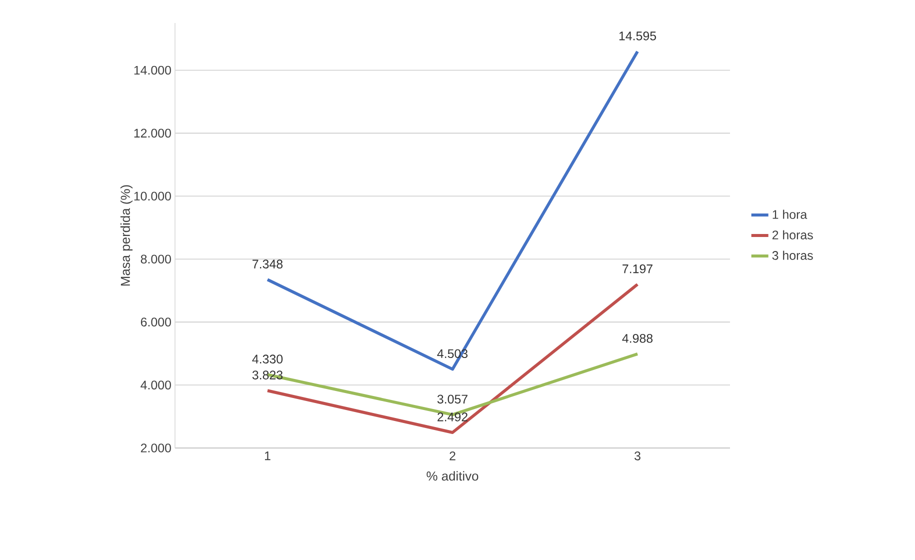  Describe the element at coordinates (267, 456) in the screenshot. I see `x-tick-label: 1` at that location.